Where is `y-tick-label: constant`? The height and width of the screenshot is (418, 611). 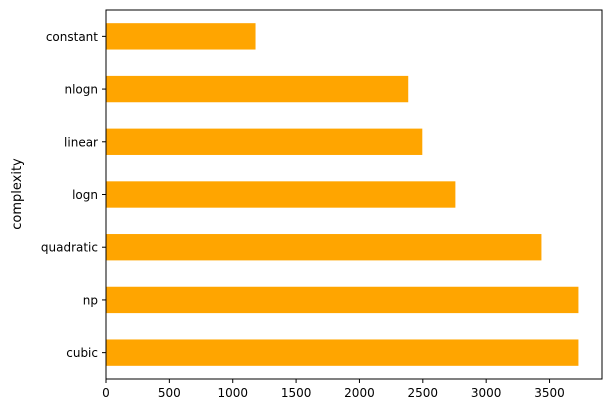 y-tick-label: constant is located at coordinates (72, 37).